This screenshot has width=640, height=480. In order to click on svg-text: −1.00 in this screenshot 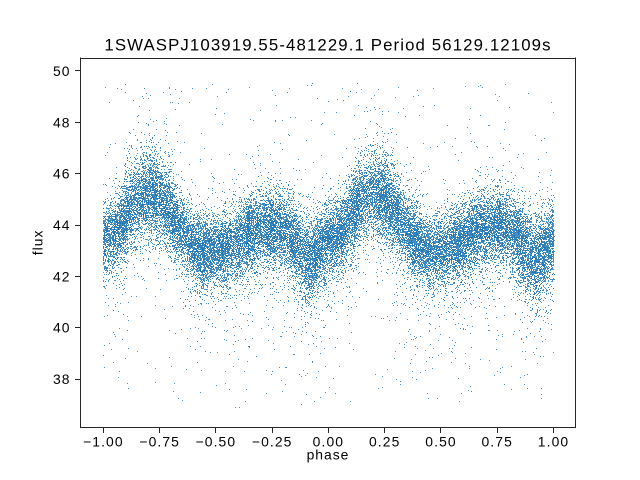, I will do `click(103, 441)`.